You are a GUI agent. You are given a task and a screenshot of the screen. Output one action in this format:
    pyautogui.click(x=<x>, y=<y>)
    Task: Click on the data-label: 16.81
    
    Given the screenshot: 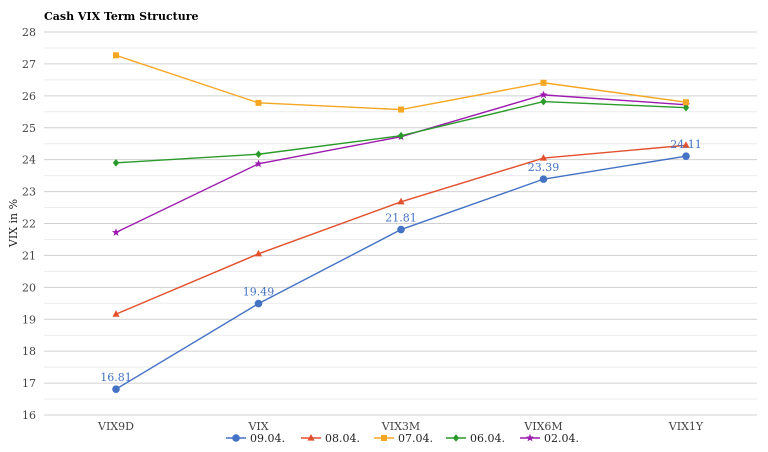 What is the action you would take?
    pyautogui.click(x=116, y=377)
    